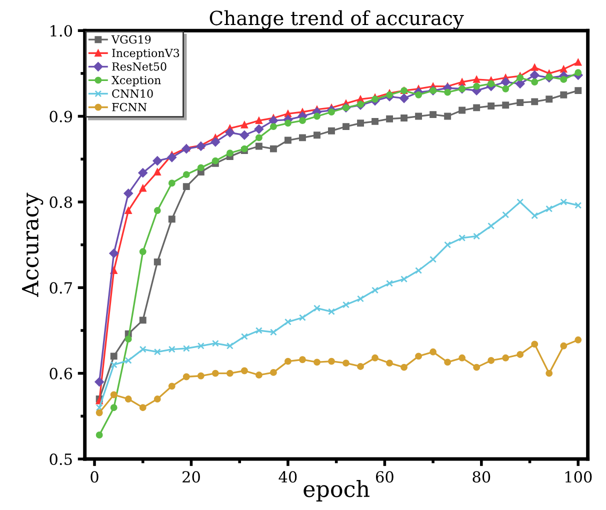 This screenshot has width=606, height=510. I want to click on legend-label: VGG19, so click(131, 39).